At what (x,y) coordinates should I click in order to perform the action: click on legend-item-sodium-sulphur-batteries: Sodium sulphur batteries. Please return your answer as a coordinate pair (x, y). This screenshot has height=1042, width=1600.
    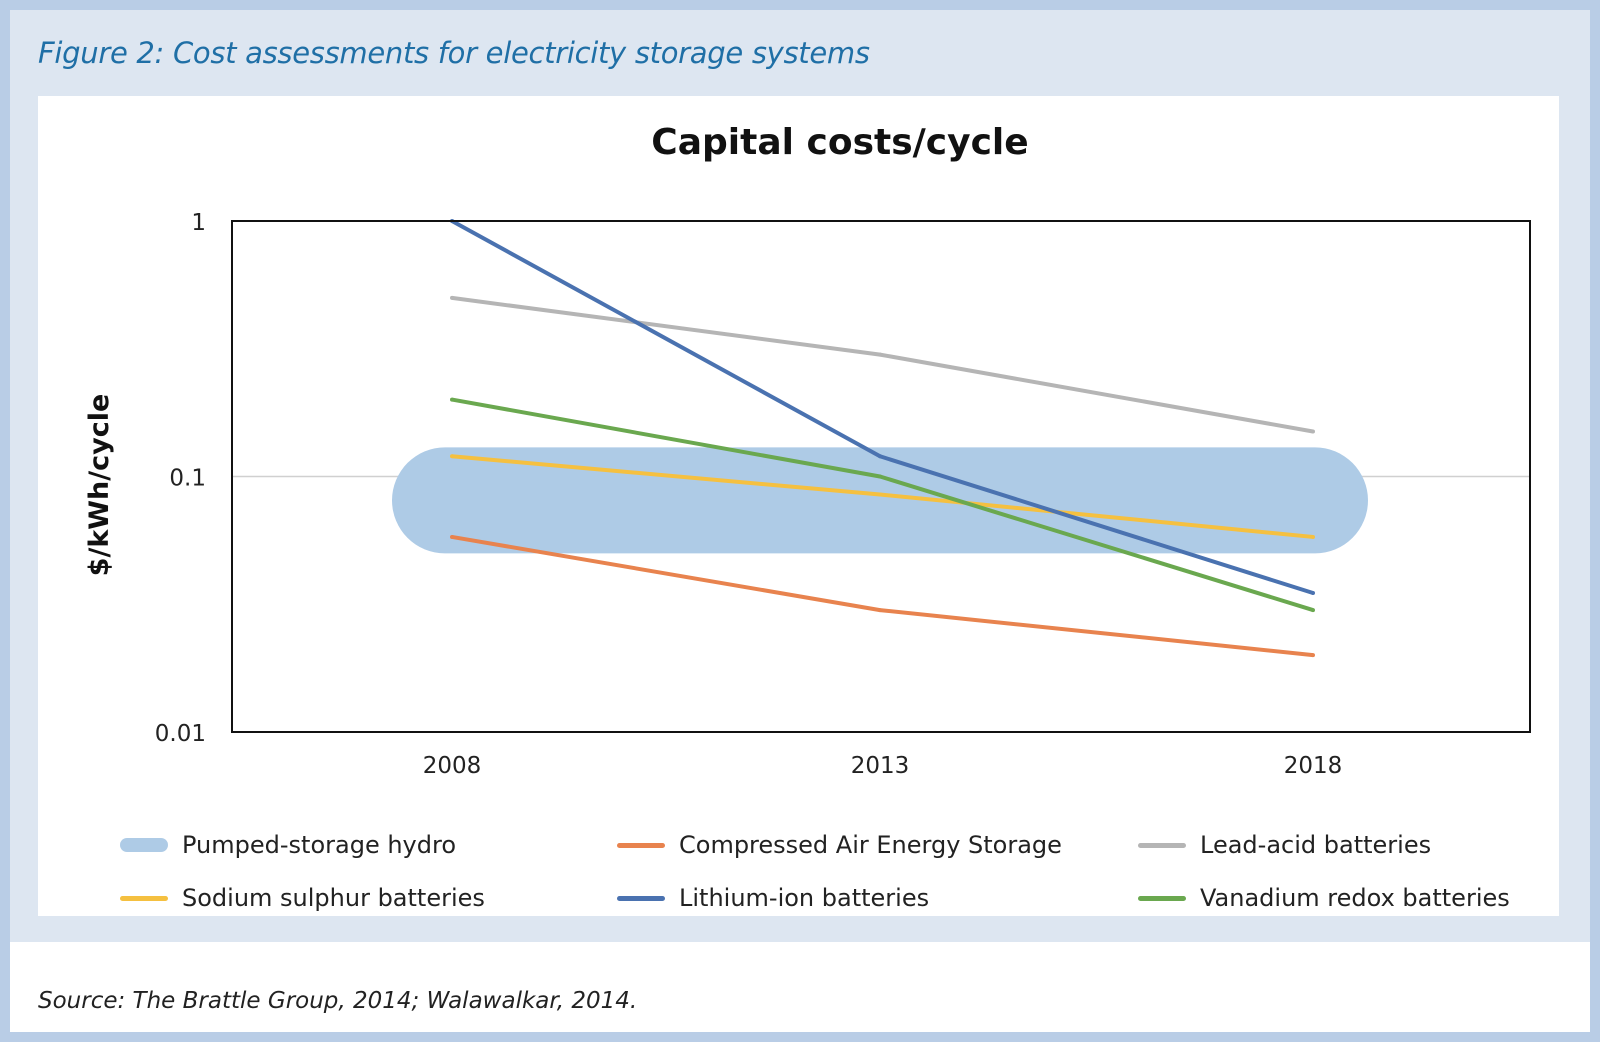
    Looking at the image, I should click on (302, 898).